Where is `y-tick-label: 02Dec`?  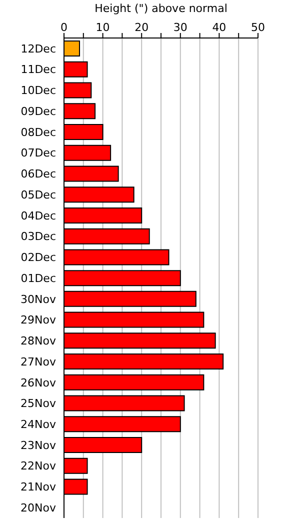 y-tick-label: 02Dec is located at coordinates (38, 257).